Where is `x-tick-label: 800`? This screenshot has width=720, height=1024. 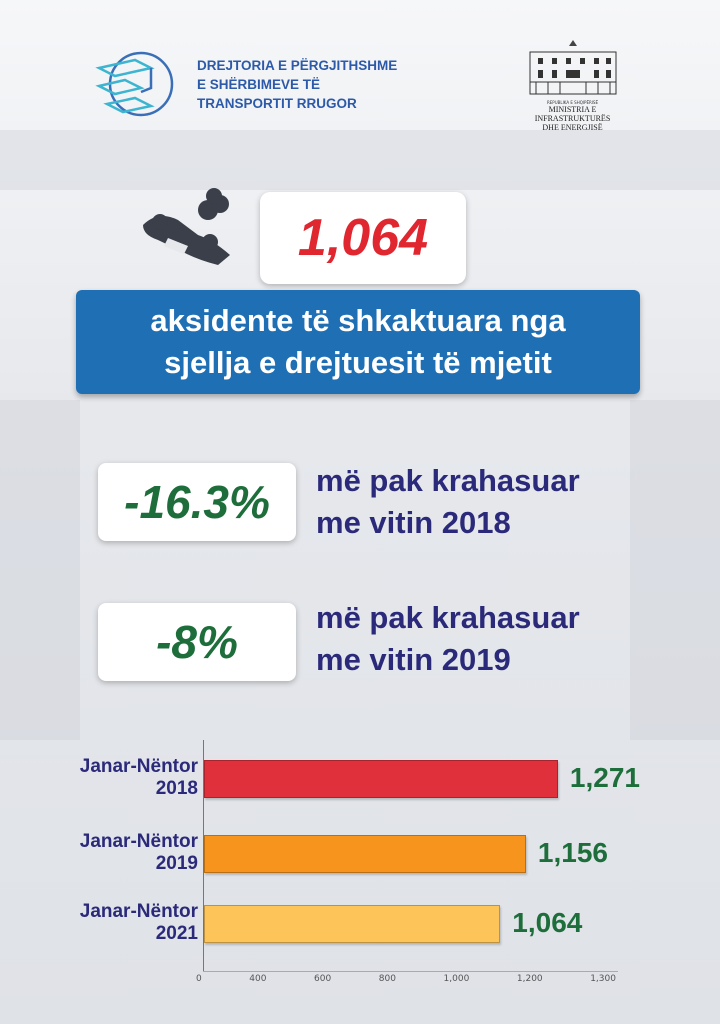
x-tick-label: 800 is located at coordinates (387, 979).